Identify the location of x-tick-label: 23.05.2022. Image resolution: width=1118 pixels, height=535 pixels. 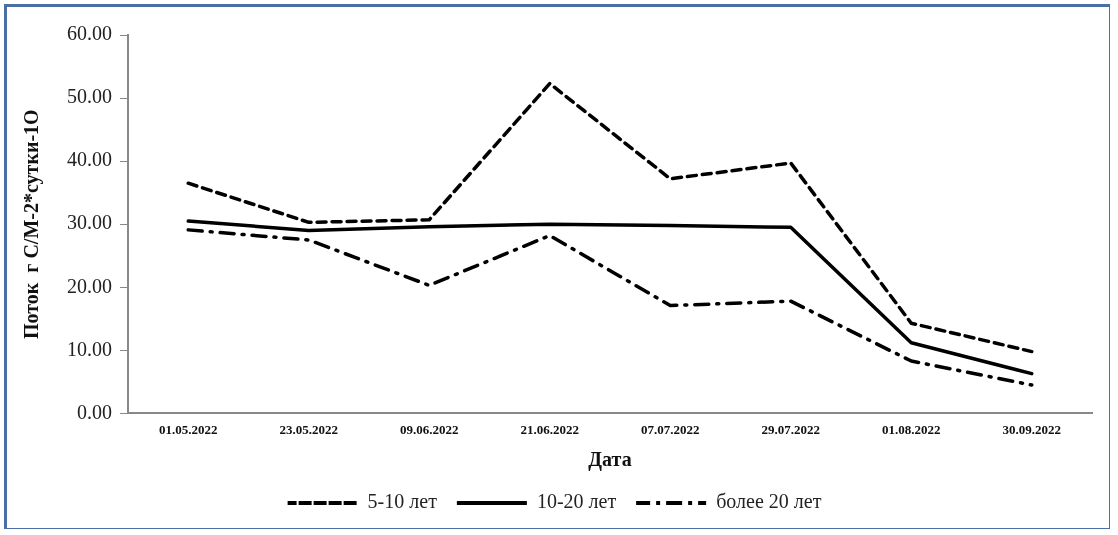
(308, 429).